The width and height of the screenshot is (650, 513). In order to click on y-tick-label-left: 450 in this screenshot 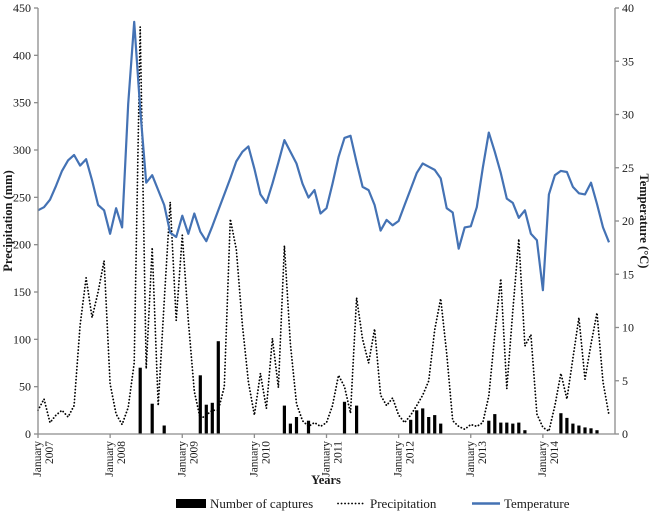, I will do `click(22, 8)`.